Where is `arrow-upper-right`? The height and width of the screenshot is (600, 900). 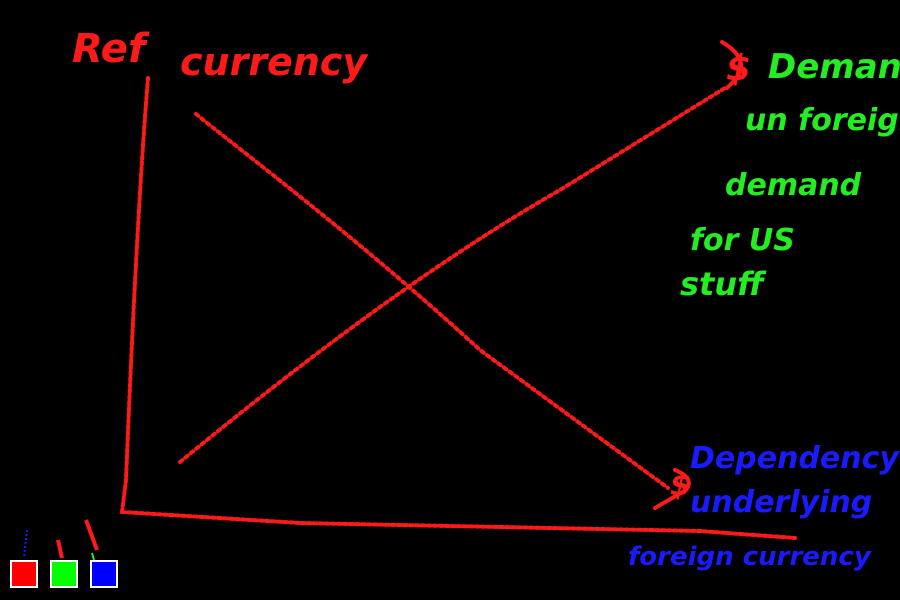 arrow-upper-right is located at coordinates (732, 65).